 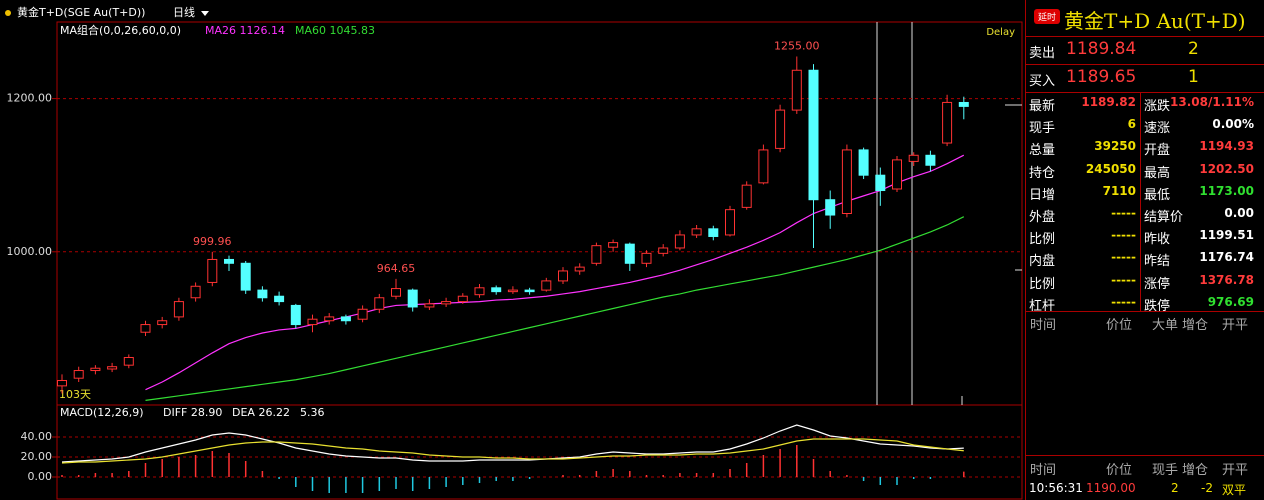 What do you see at coordinates (212, 241) in the screenshot?
I see `annotation: 999.96` at bounding box center [212, 241].